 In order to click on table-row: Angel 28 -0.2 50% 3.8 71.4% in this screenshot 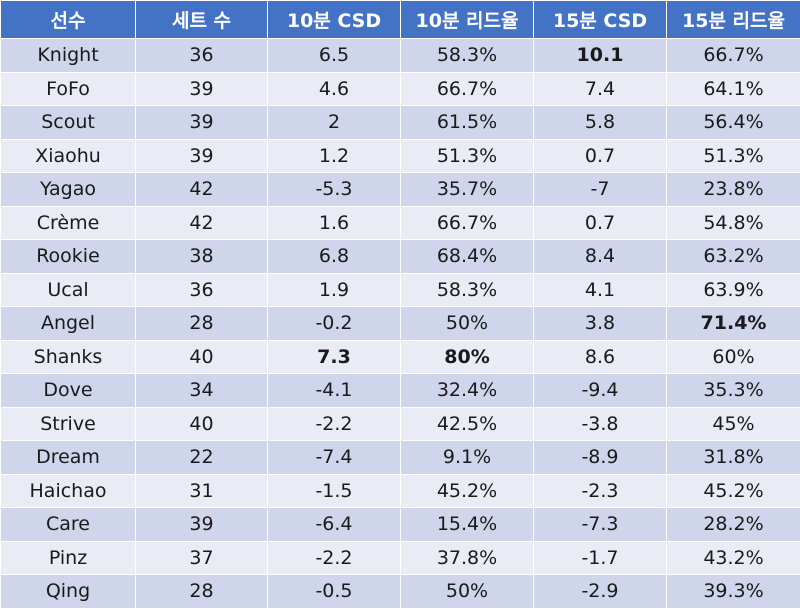, I will do `click(400, 323)`.